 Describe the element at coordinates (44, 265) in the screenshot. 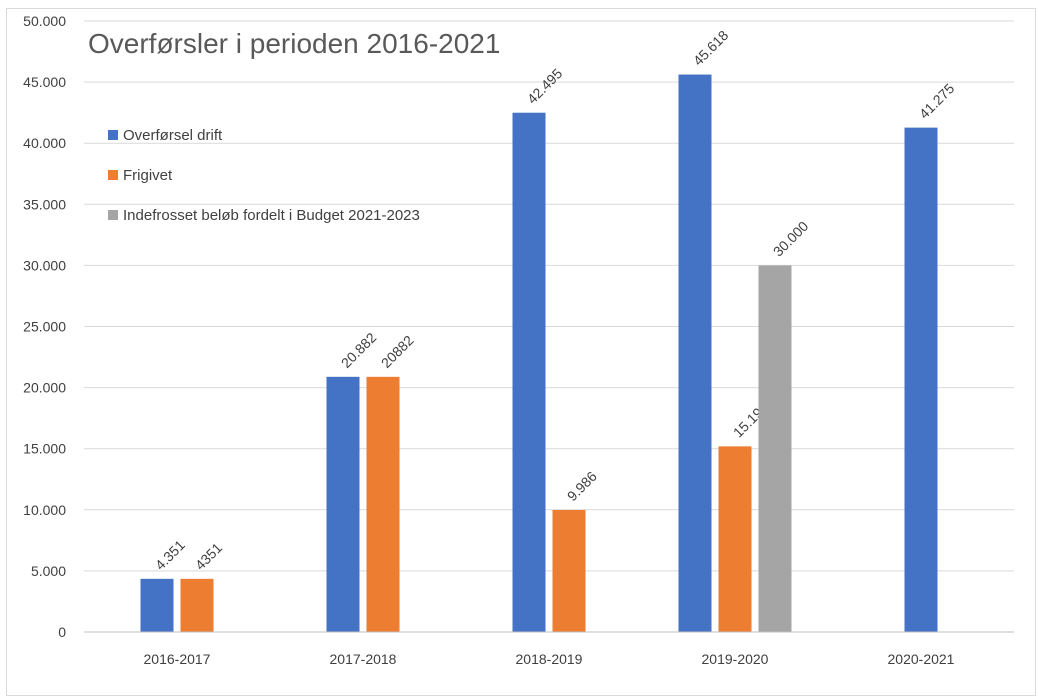

I see `y-tick-label: 30.000` at that location.